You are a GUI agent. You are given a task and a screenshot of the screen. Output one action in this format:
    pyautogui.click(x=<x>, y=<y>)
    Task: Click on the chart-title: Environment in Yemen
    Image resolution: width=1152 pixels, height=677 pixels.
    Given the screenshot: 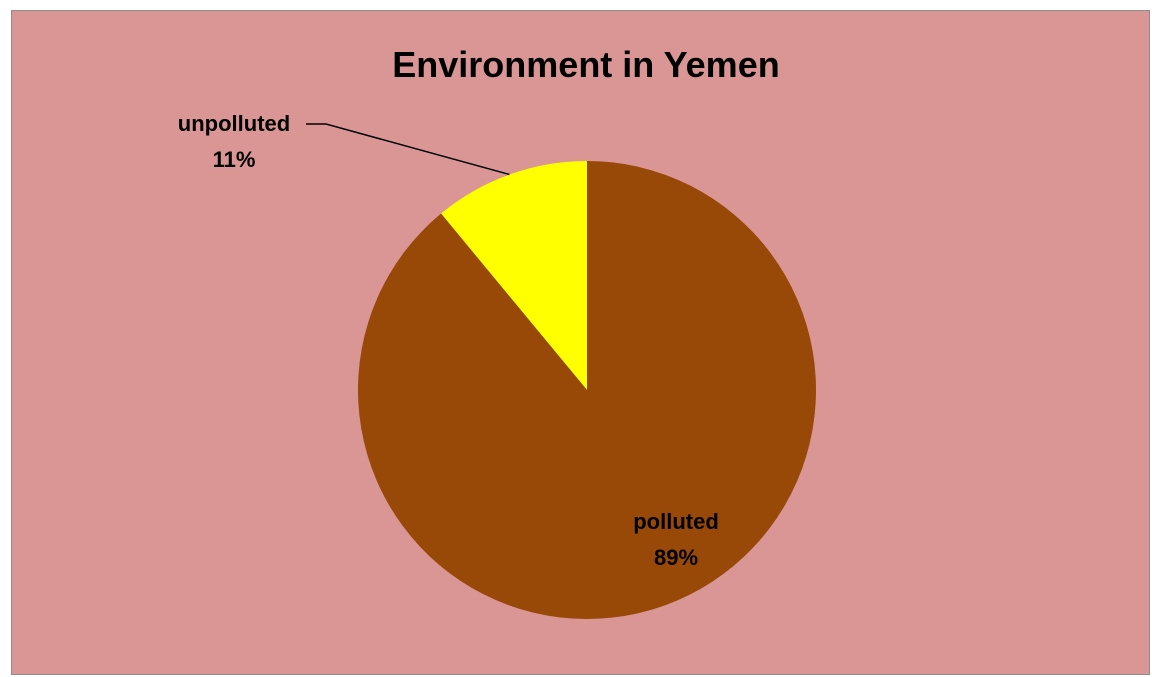 What is the action you would take?
    pyautogui.click(x=585, y=64)
    